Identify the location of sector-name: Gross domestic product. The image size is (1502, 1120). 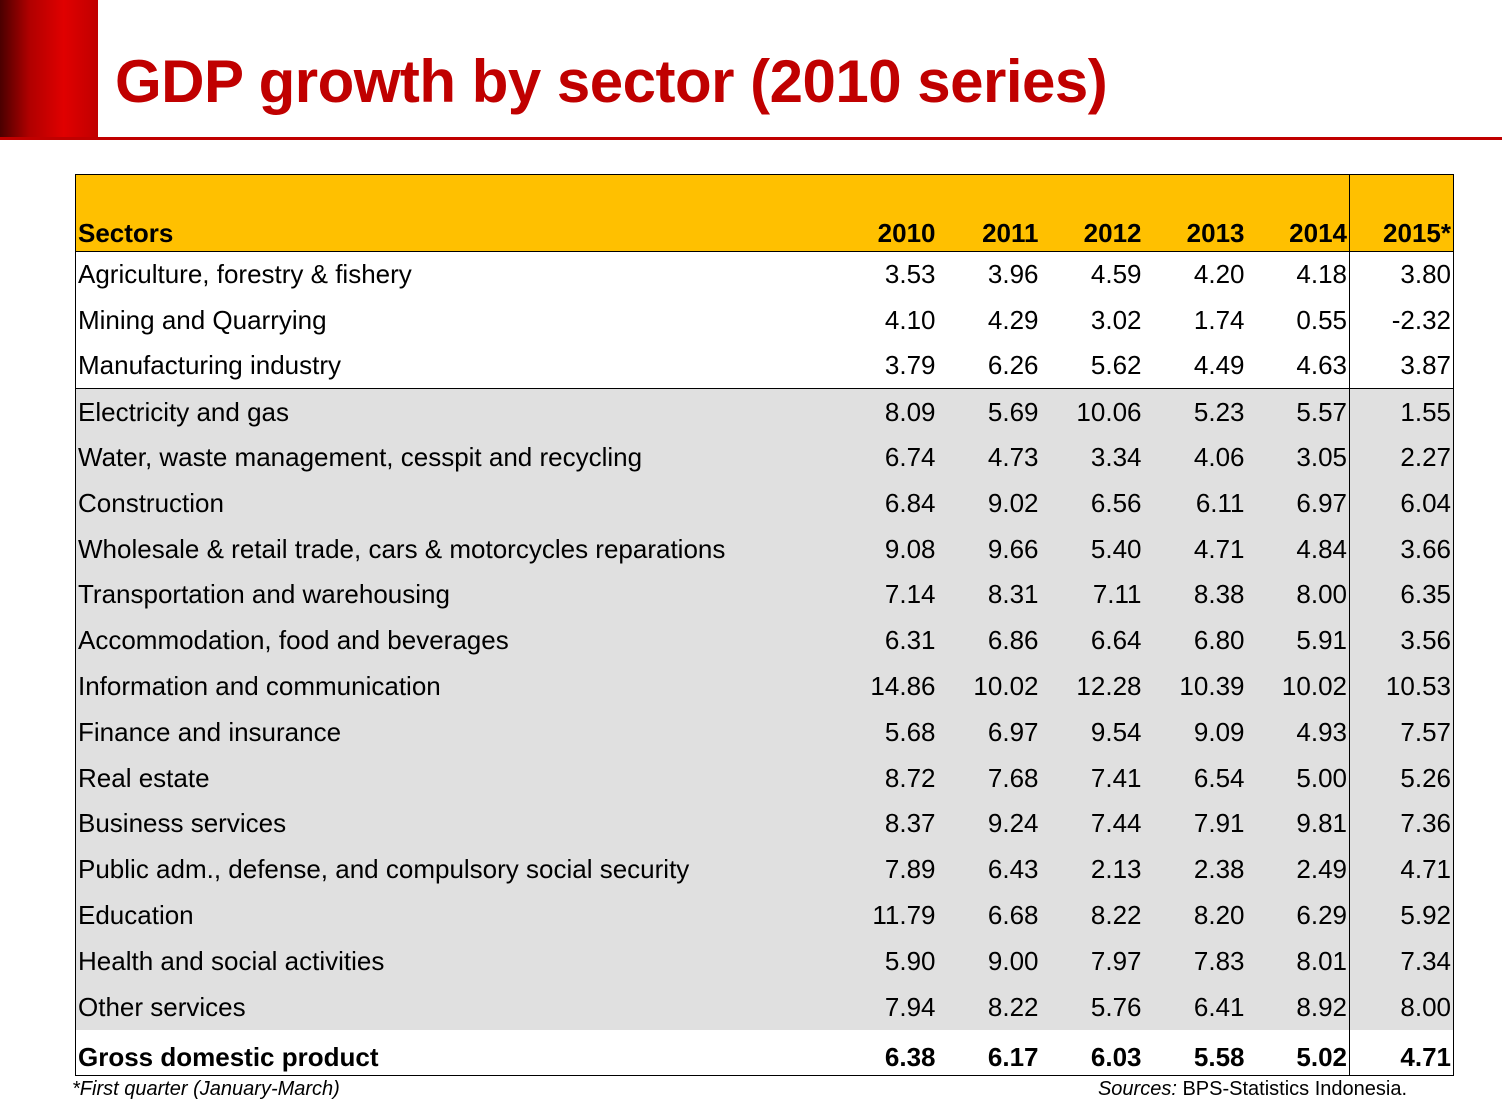
(228, 1057).